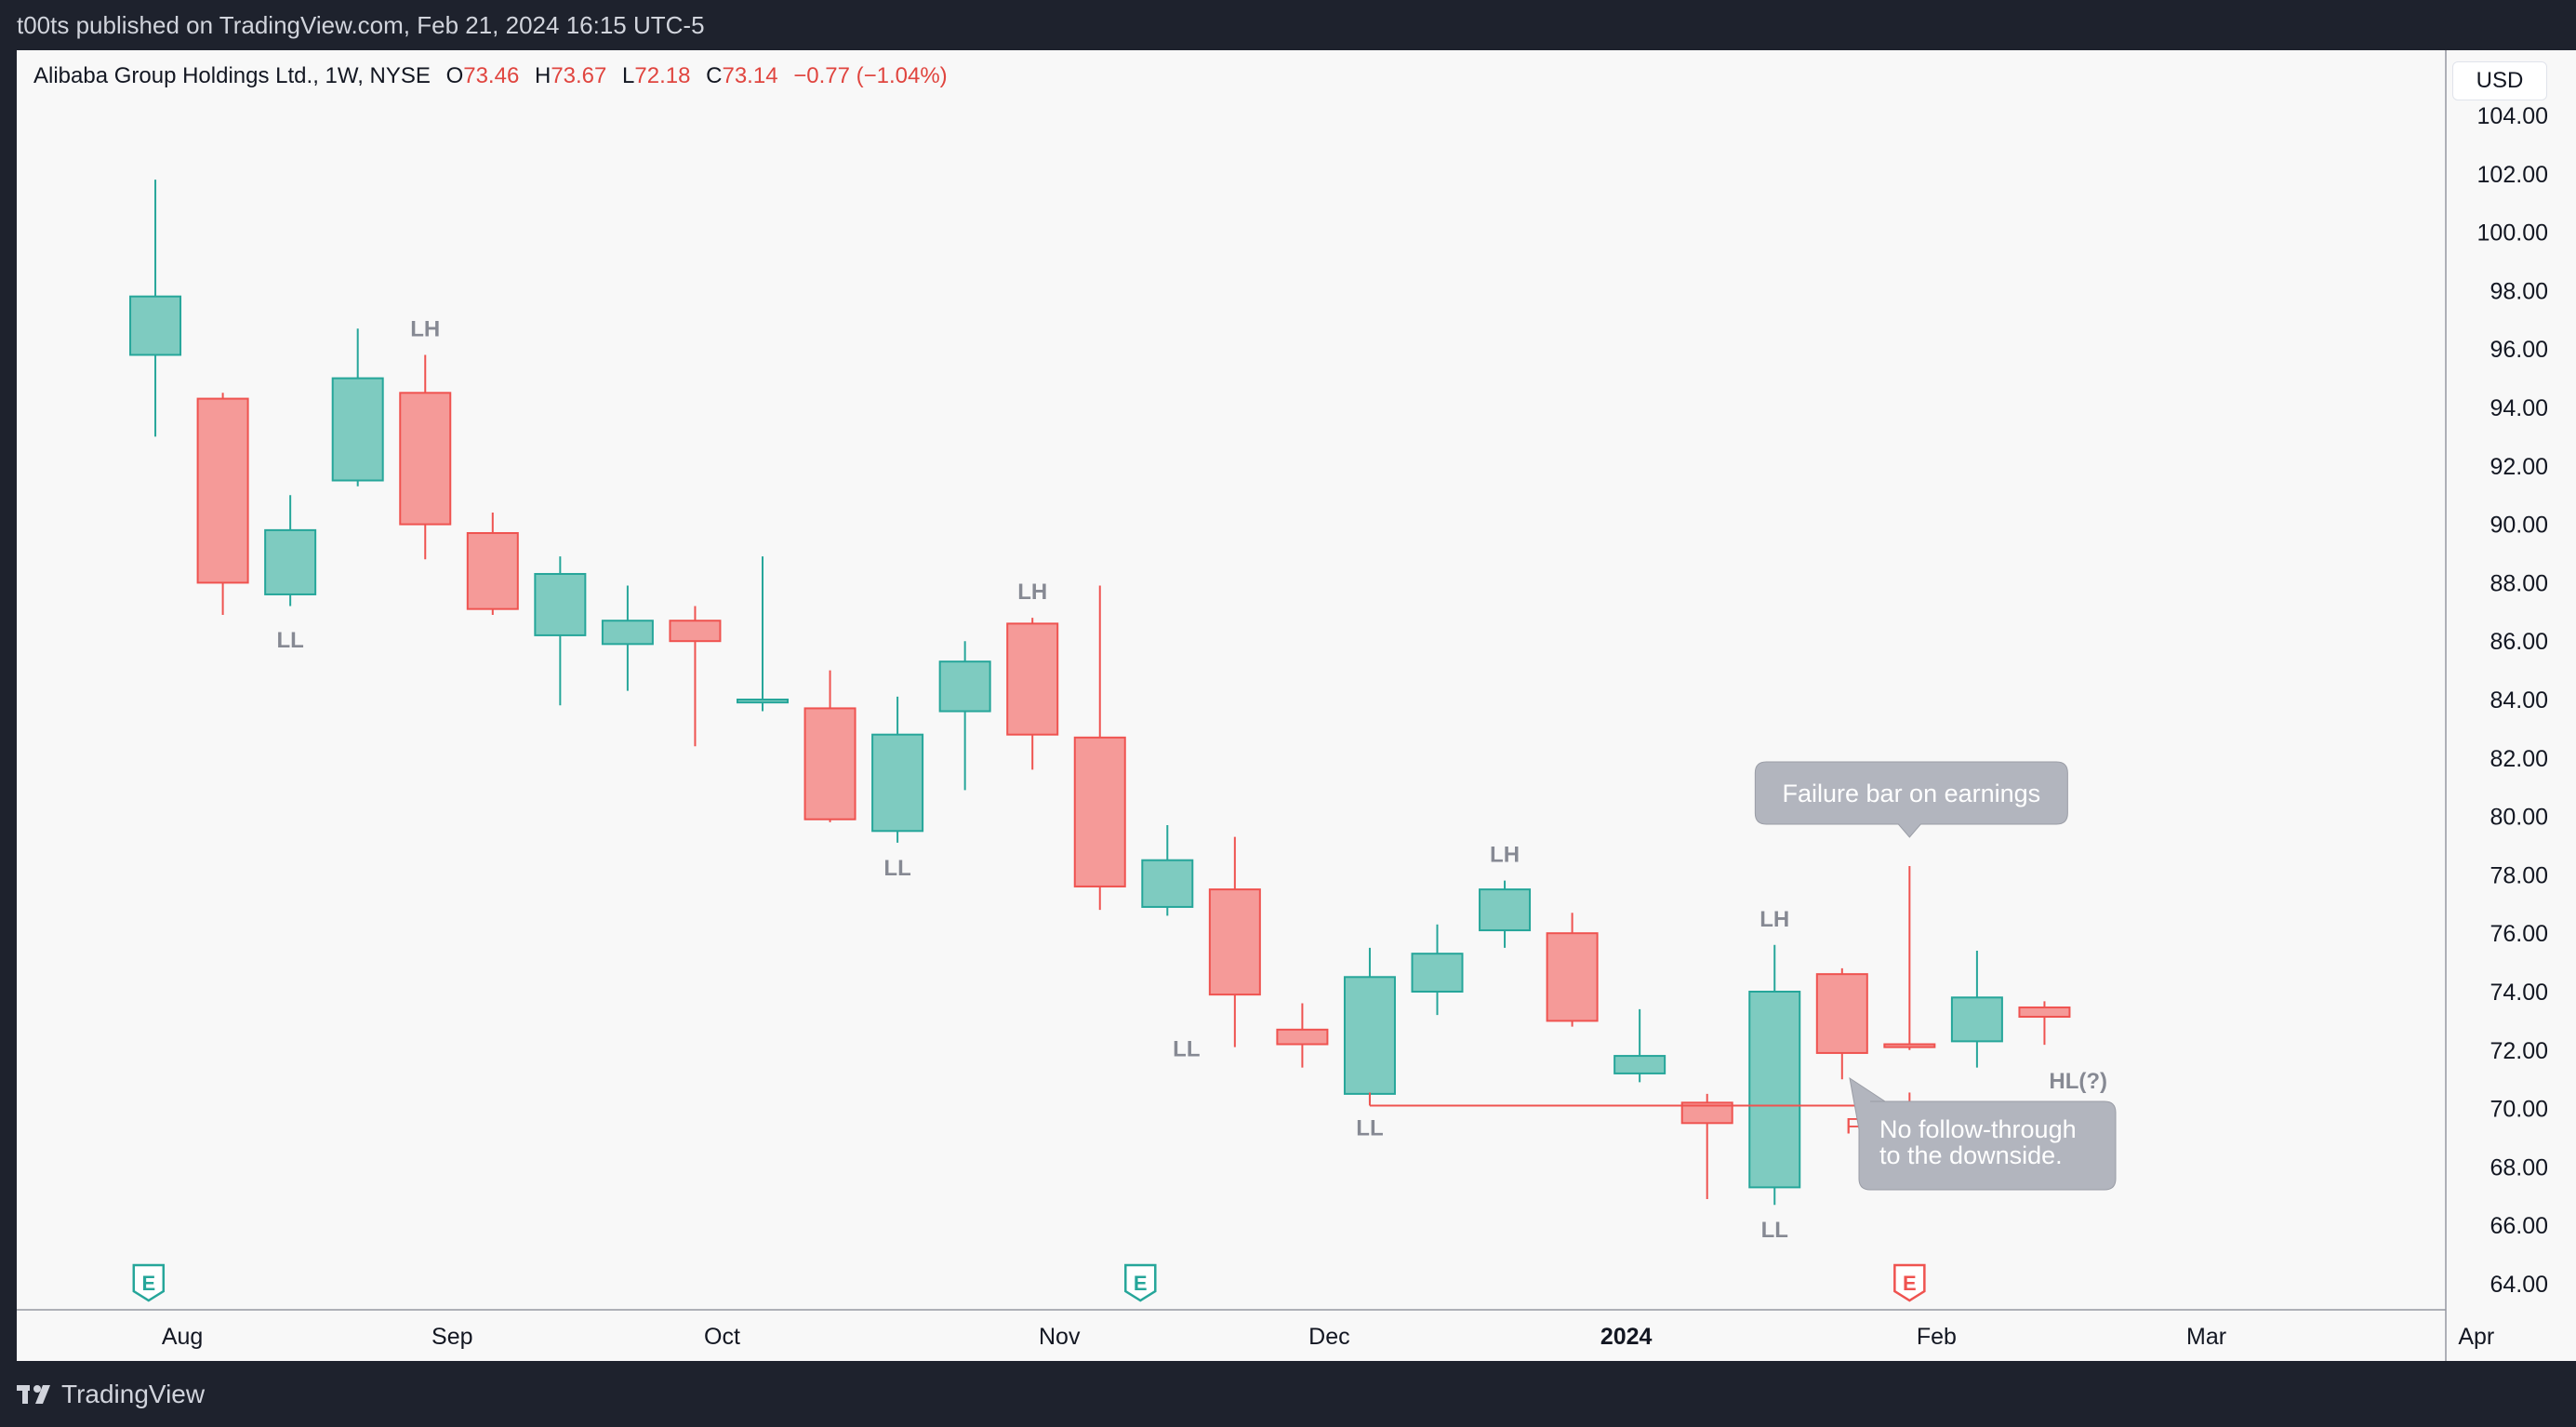 This screenshot has height=1427, width=2576. I want to click on price-tick-label: 86.00, so click(2519, 642).